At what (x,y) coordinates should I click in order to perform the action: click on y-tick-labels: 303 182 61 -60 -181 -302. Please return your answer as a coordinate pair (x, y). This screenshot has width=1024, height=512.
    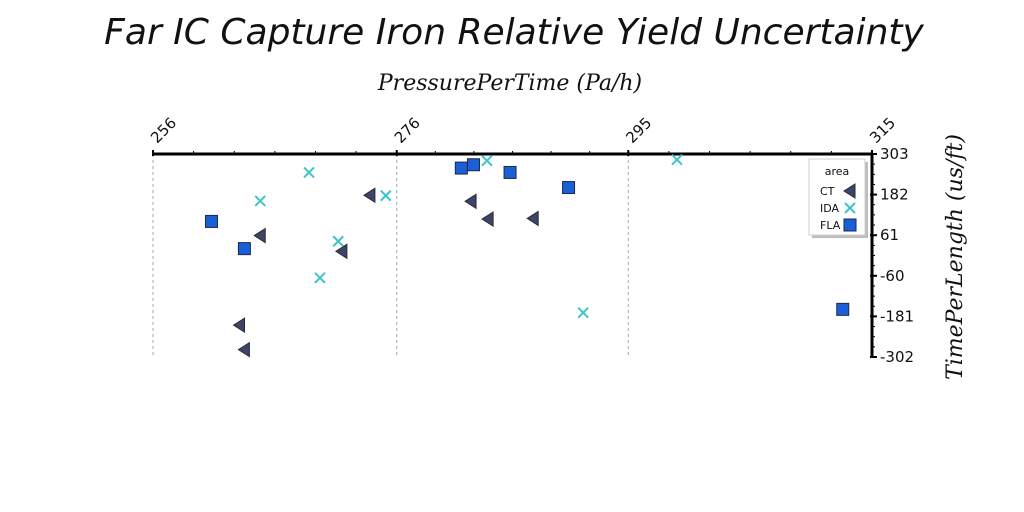
    Looking at the image, I should click on (897, 255).